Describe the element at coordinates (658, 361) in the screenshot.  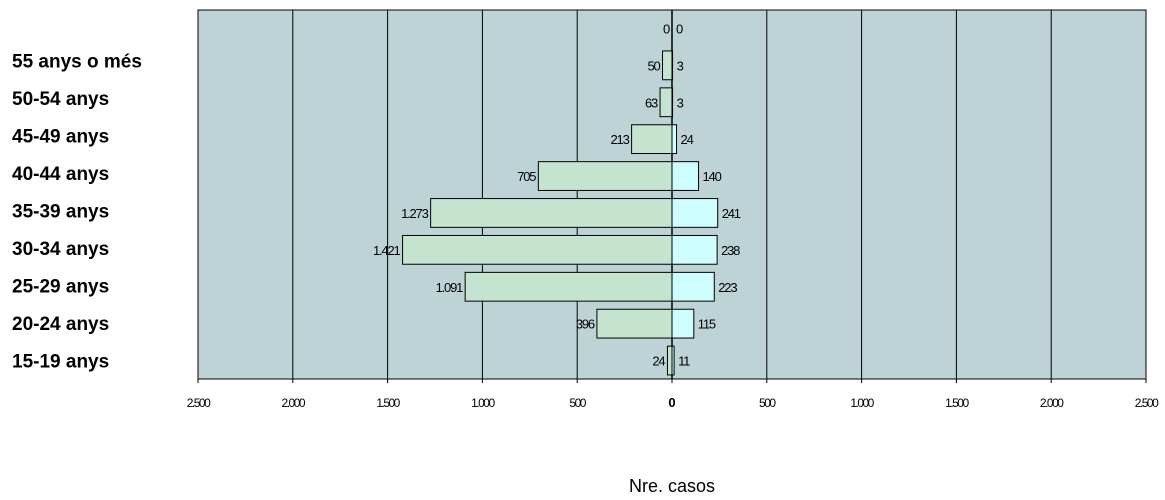
I see `data-label-left: 24` at that location.